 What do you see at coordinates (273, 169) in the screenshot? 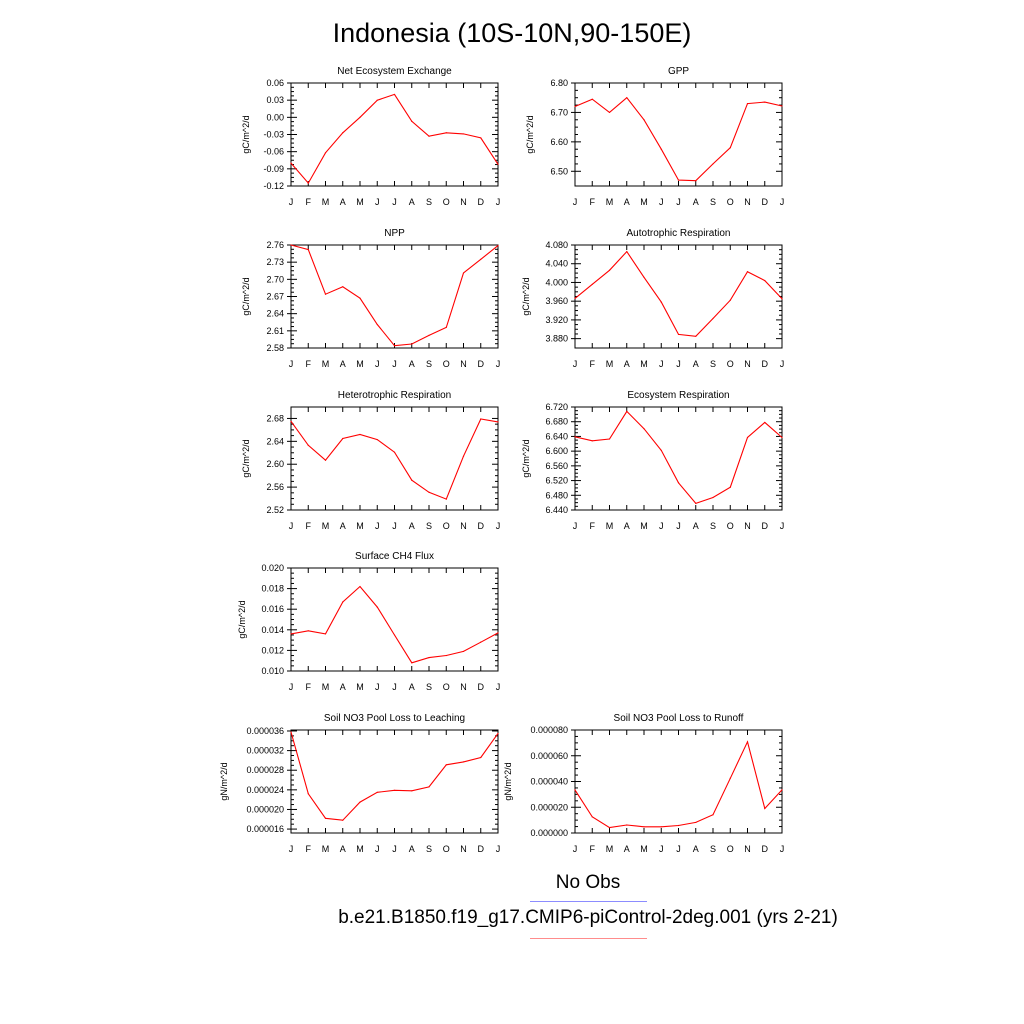
I see `y-tick-label: -0.09` at bounding box center [273, 169].